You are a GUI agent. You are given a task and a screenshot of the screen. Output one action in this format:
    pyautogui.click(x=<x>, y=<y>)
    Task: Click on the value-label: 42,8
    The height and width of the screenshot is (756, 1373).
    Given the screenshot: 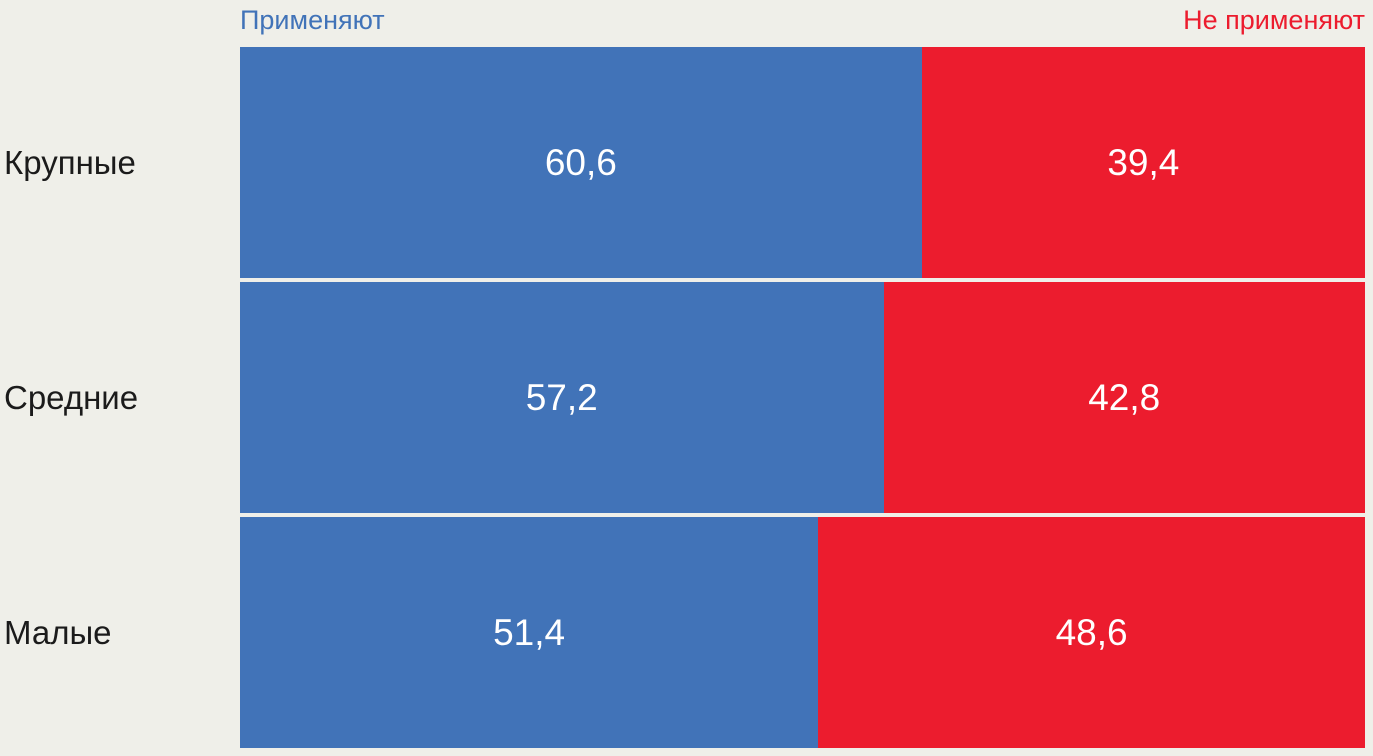 What is the action you would take?
    pyautogui.click(x=1124, y=397)
    